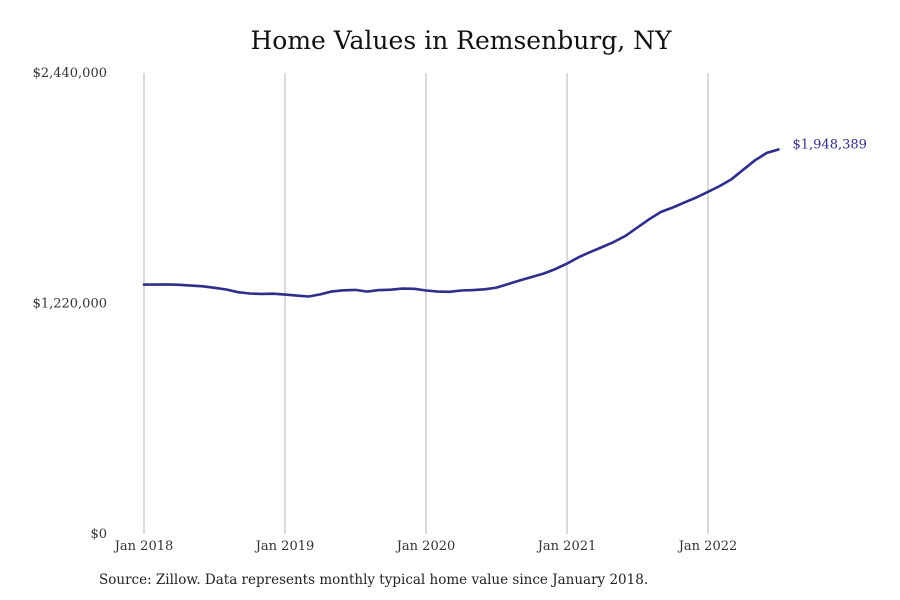  What do you see at coordinates (707, 546) in the screenshot?
I see `x-tick-label: Jan 2022` at bounding box center [707, 546].